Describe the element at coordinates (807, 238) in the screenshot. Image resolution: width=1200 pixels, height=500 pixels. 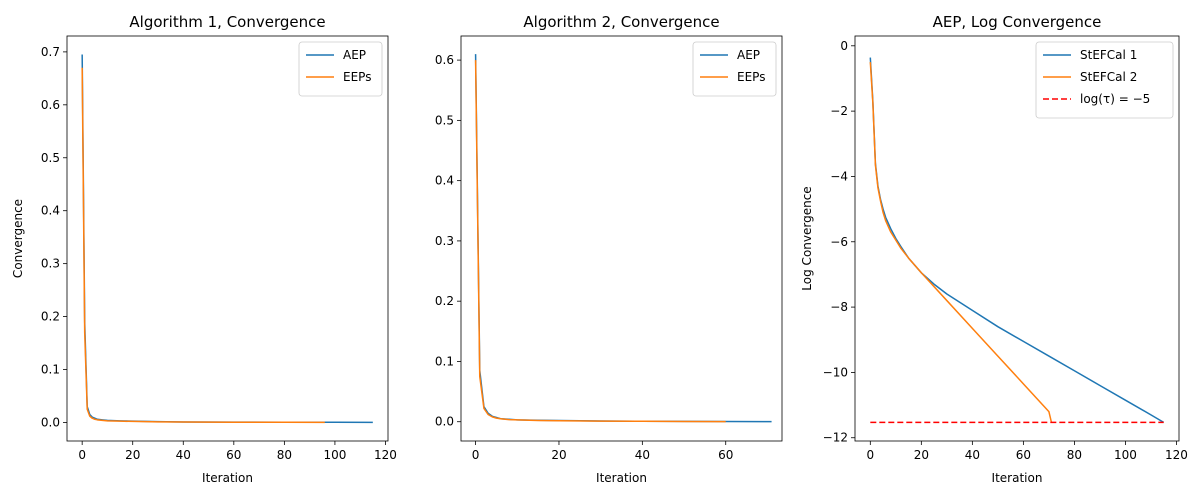
I see `y-axis-label: Log Convergence` at that location.